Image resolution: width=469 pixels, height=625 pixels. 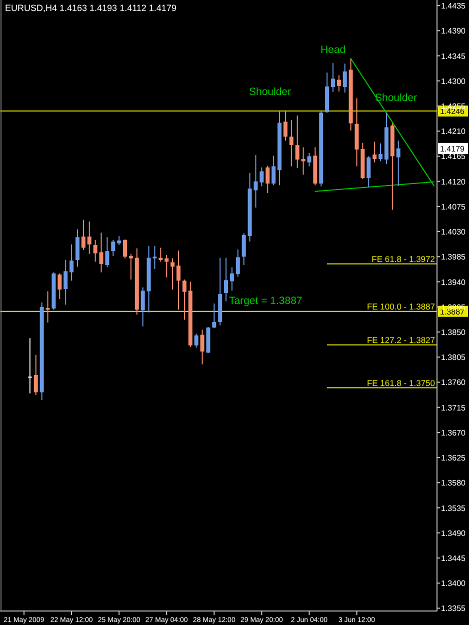 What do you see at coordinates (404, 259) in the screenshot?
I see `ref-line-label: FE 61.8 - 1.3972` at bounding box center [404, 259].